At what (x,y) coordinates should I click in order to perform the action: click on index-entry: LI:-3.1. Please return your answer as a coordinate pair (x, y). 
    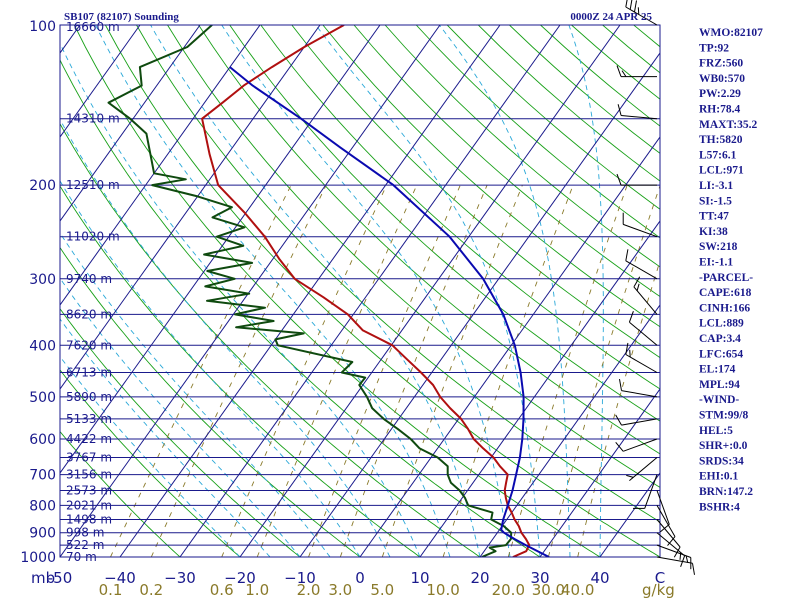
    Looking at the image, I should click on (716, 186).